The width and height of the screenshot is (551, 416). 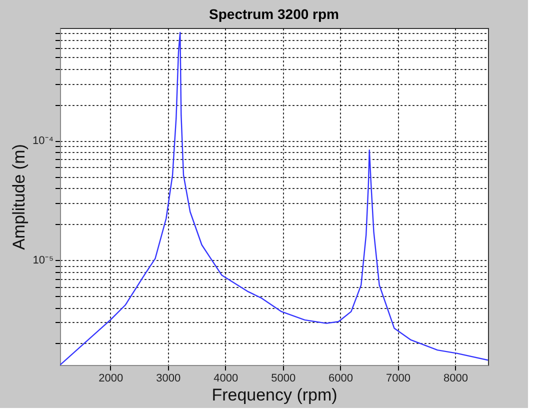 What do you see at coordinates (111, 378) in the screenshot?
I see `x-tick-label: 2000` at bounding box center [111, 378].